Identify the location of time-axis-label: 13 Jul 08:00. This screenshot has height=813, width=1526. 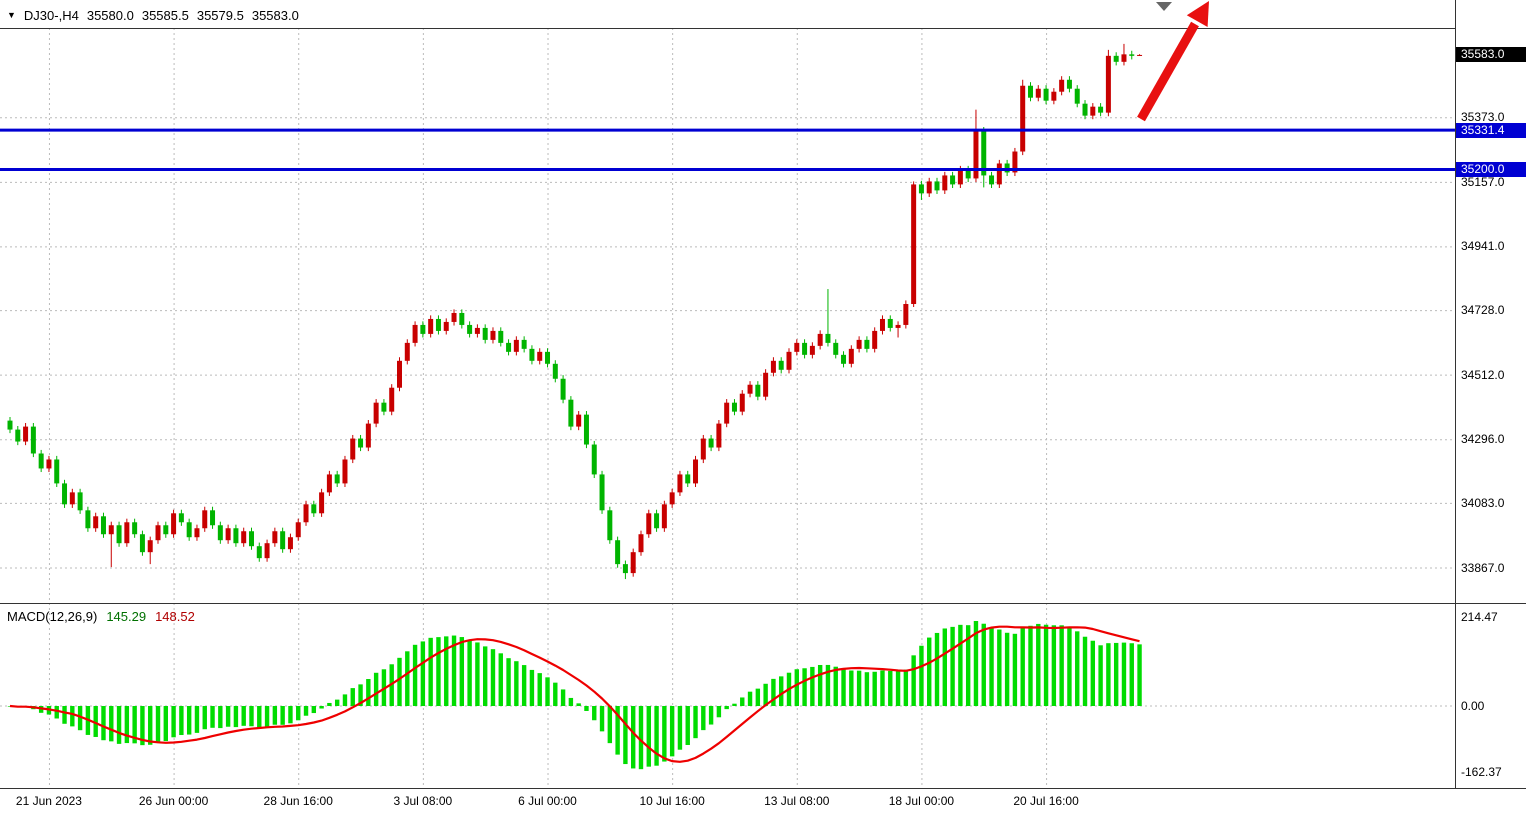
(797, 801).